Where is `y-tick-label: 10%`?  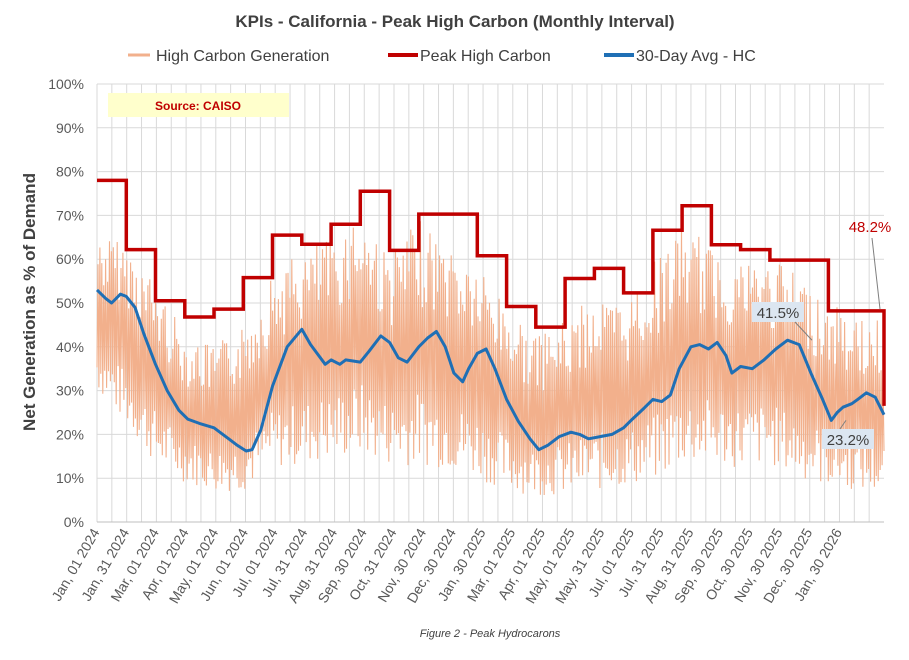 y-tick-label: 10% is located at coordinates (70, 478).